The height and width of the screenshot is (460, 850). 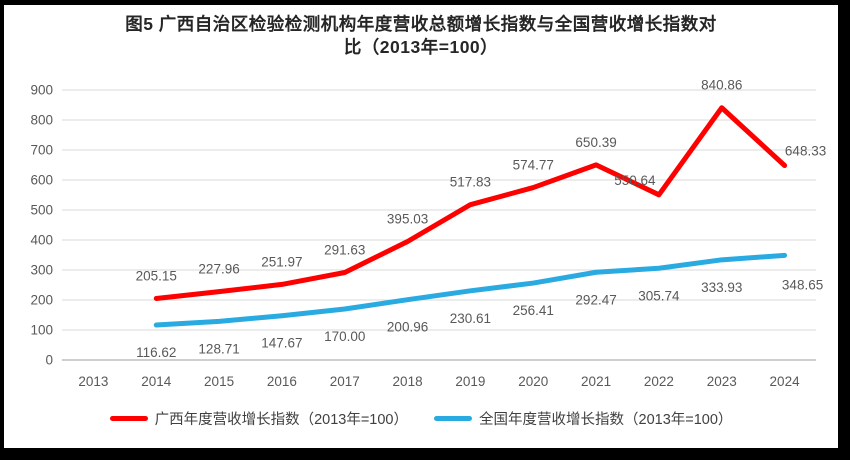 What do you see at coordinates (407, 327) in the screenshot?
I see `data-label: 200.96` at bounding box center [407, 327].